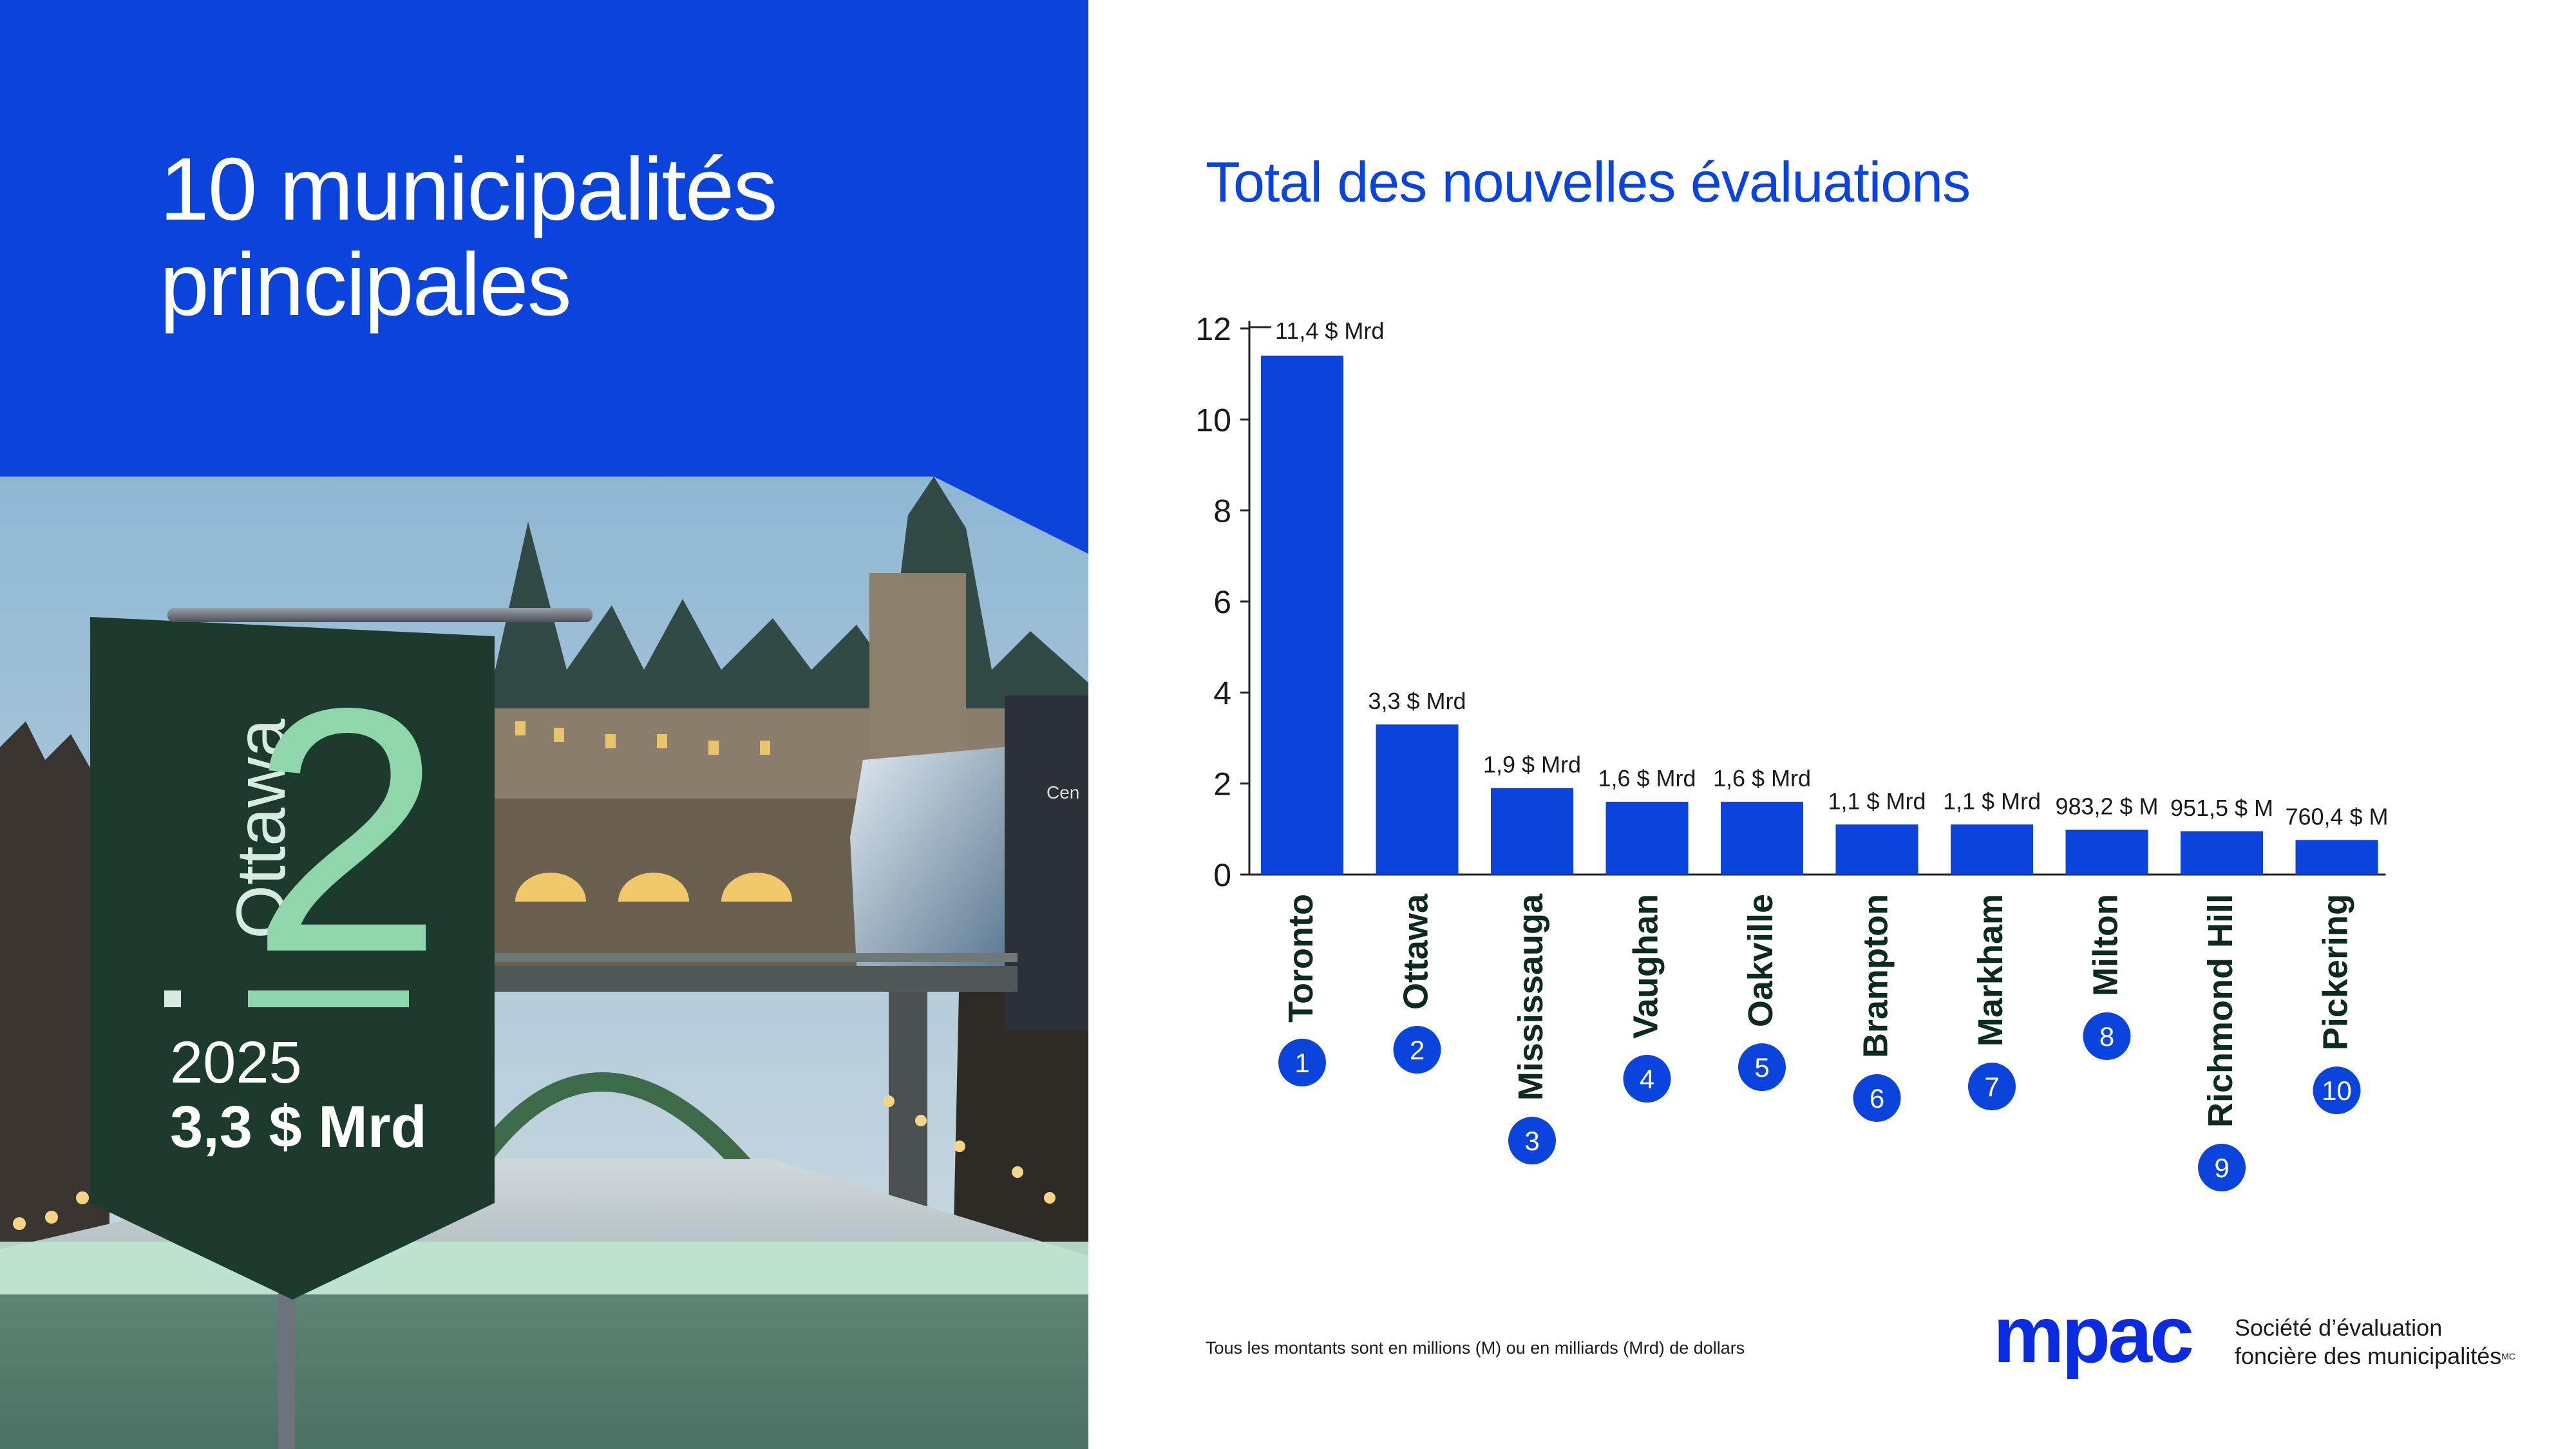 The image size is (2576, 1449). I want to click on castle-windows, so click(642, 738).